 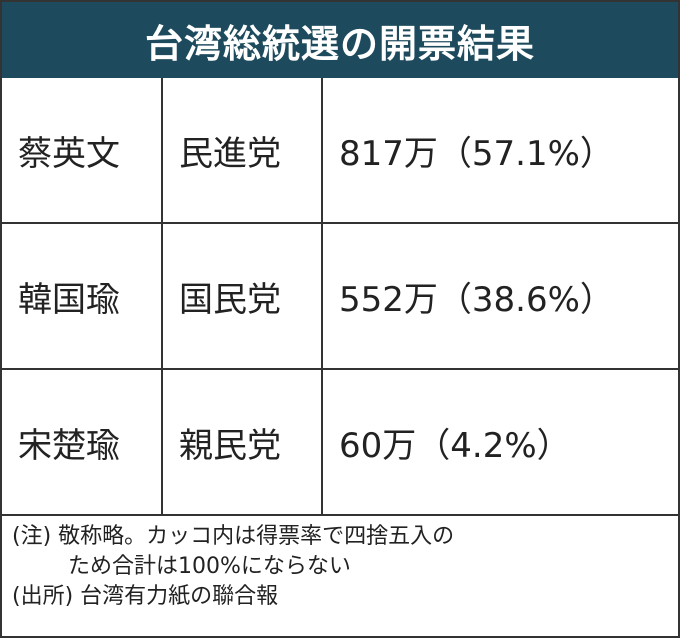 What do you see at coordinates (242, 442) in the screenshot?
I see `party: 親民党` at bounding box center [242, 442].